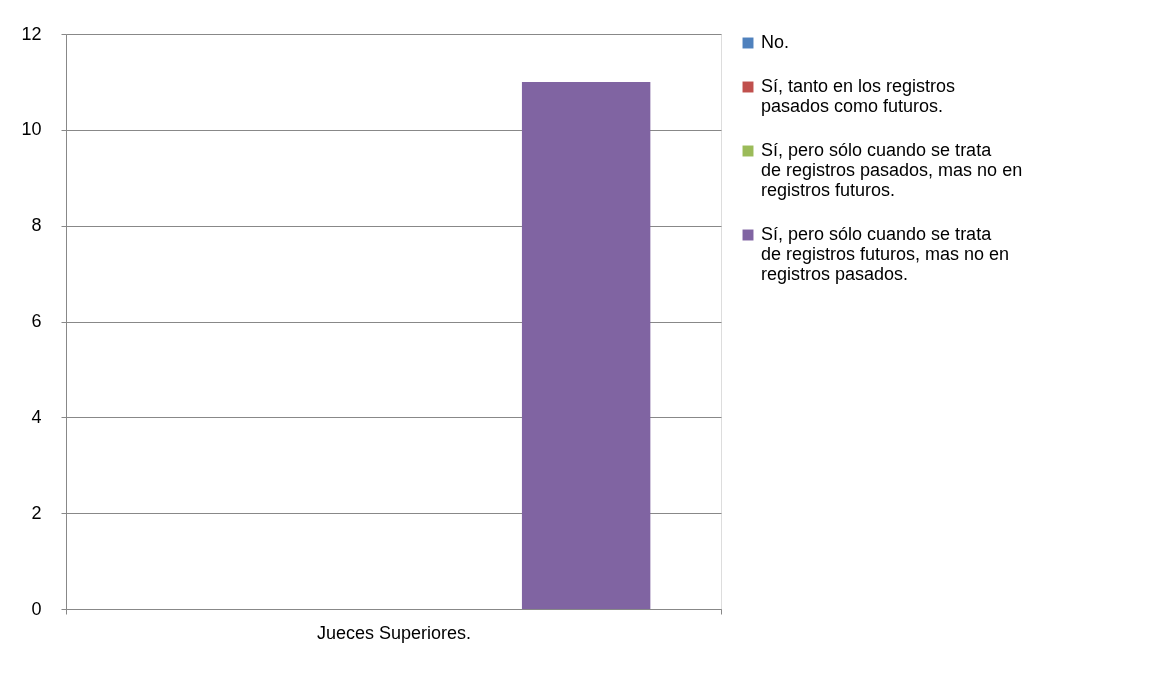 The width and height of the screenshot is (1158, 677). Describe the element at coordinates (31, 33) in the screenshot. I see `y-tick-label: 12` at that location.